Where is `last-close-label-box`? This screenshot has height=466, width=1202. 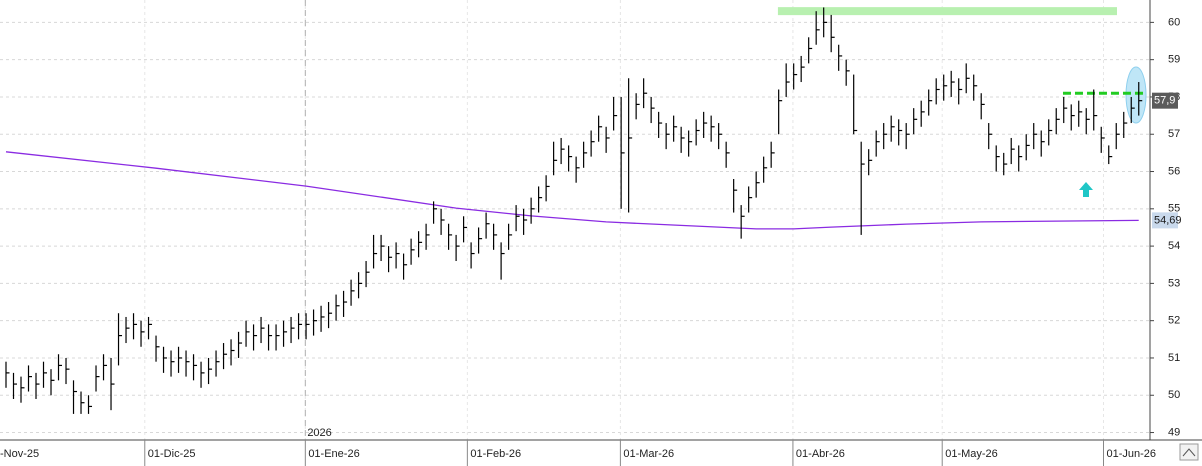
last-close-label-box is located at coordinates (1165, 100).